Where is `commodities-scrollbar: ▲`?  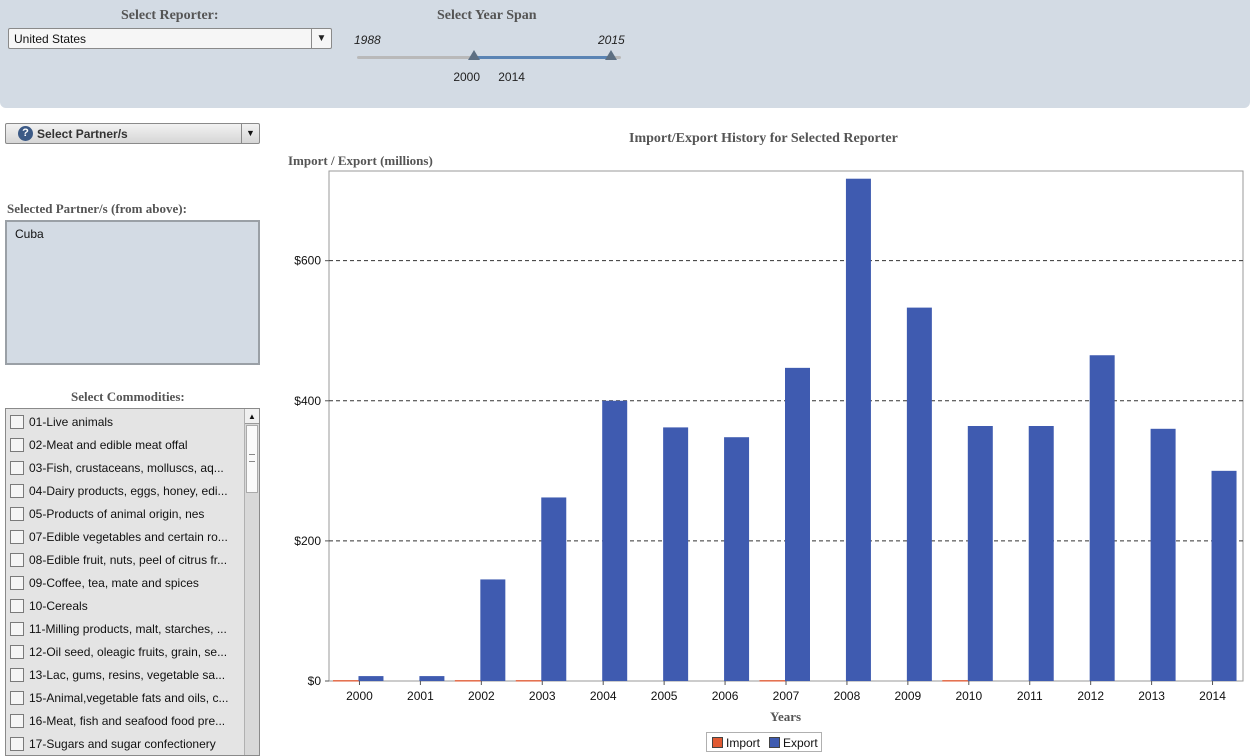
commodities-scrollbar: ▲ is located at coordinates (251, 582).